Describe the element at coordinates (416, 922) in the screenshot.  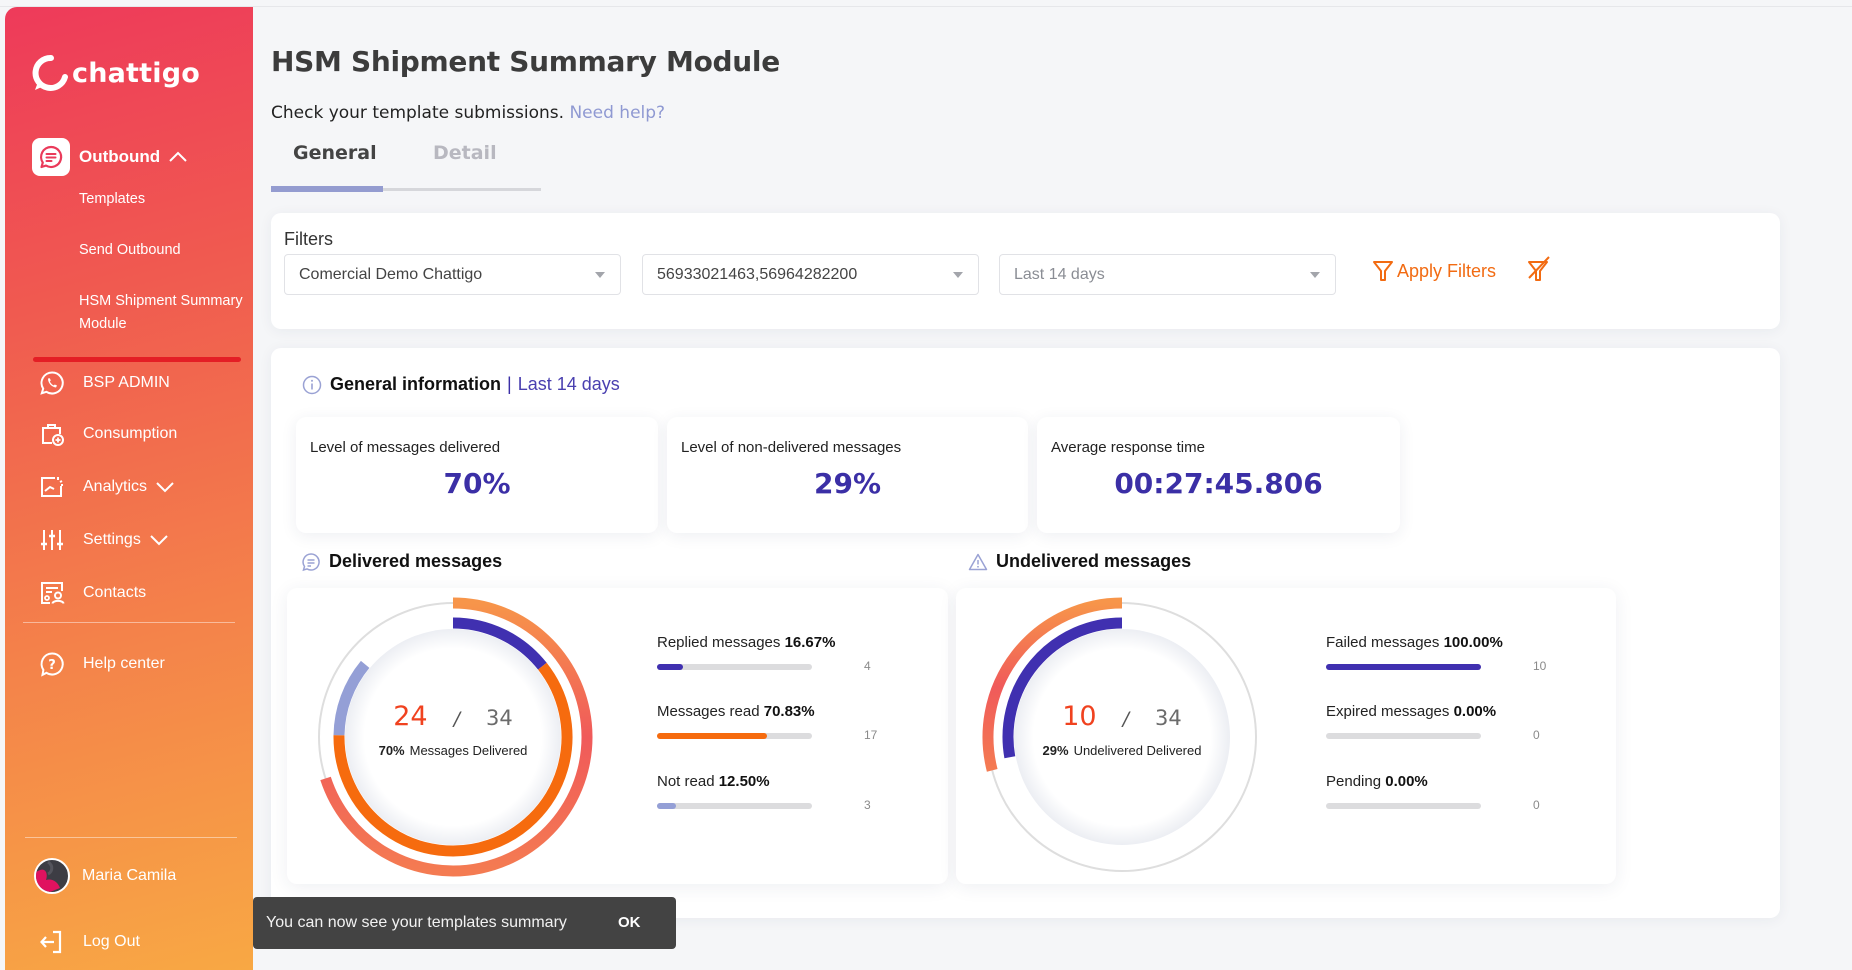
I see `snackbar-message: You can now see your templates summary` at that location.